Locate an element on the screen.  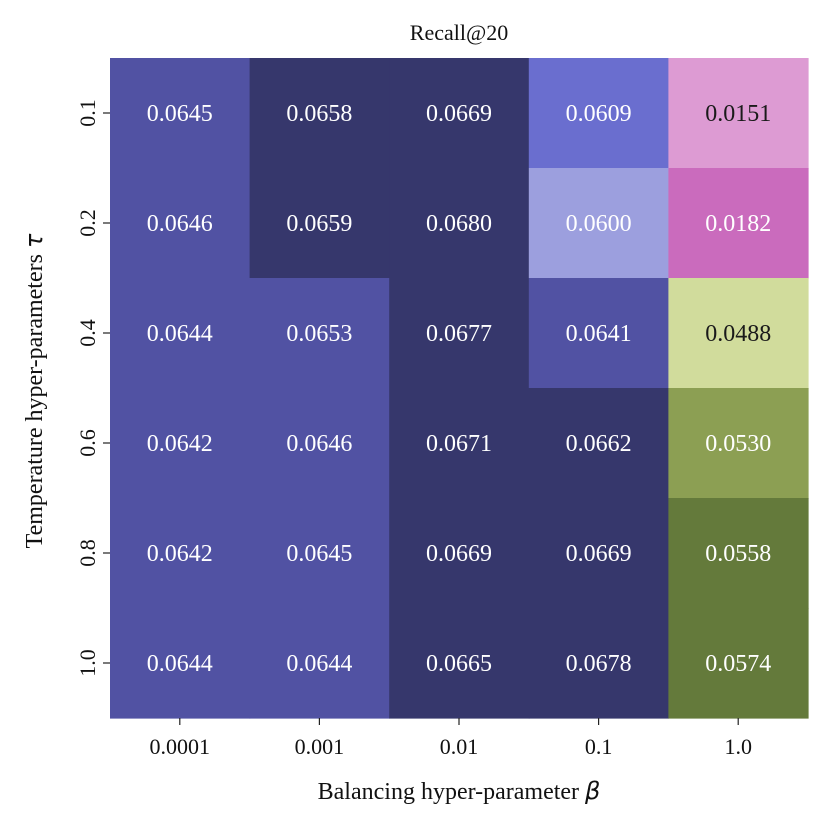
x-axis-ticks: 0.0001 0.001 0.01 0.1 1.0 is located at coordinates (451, 738).